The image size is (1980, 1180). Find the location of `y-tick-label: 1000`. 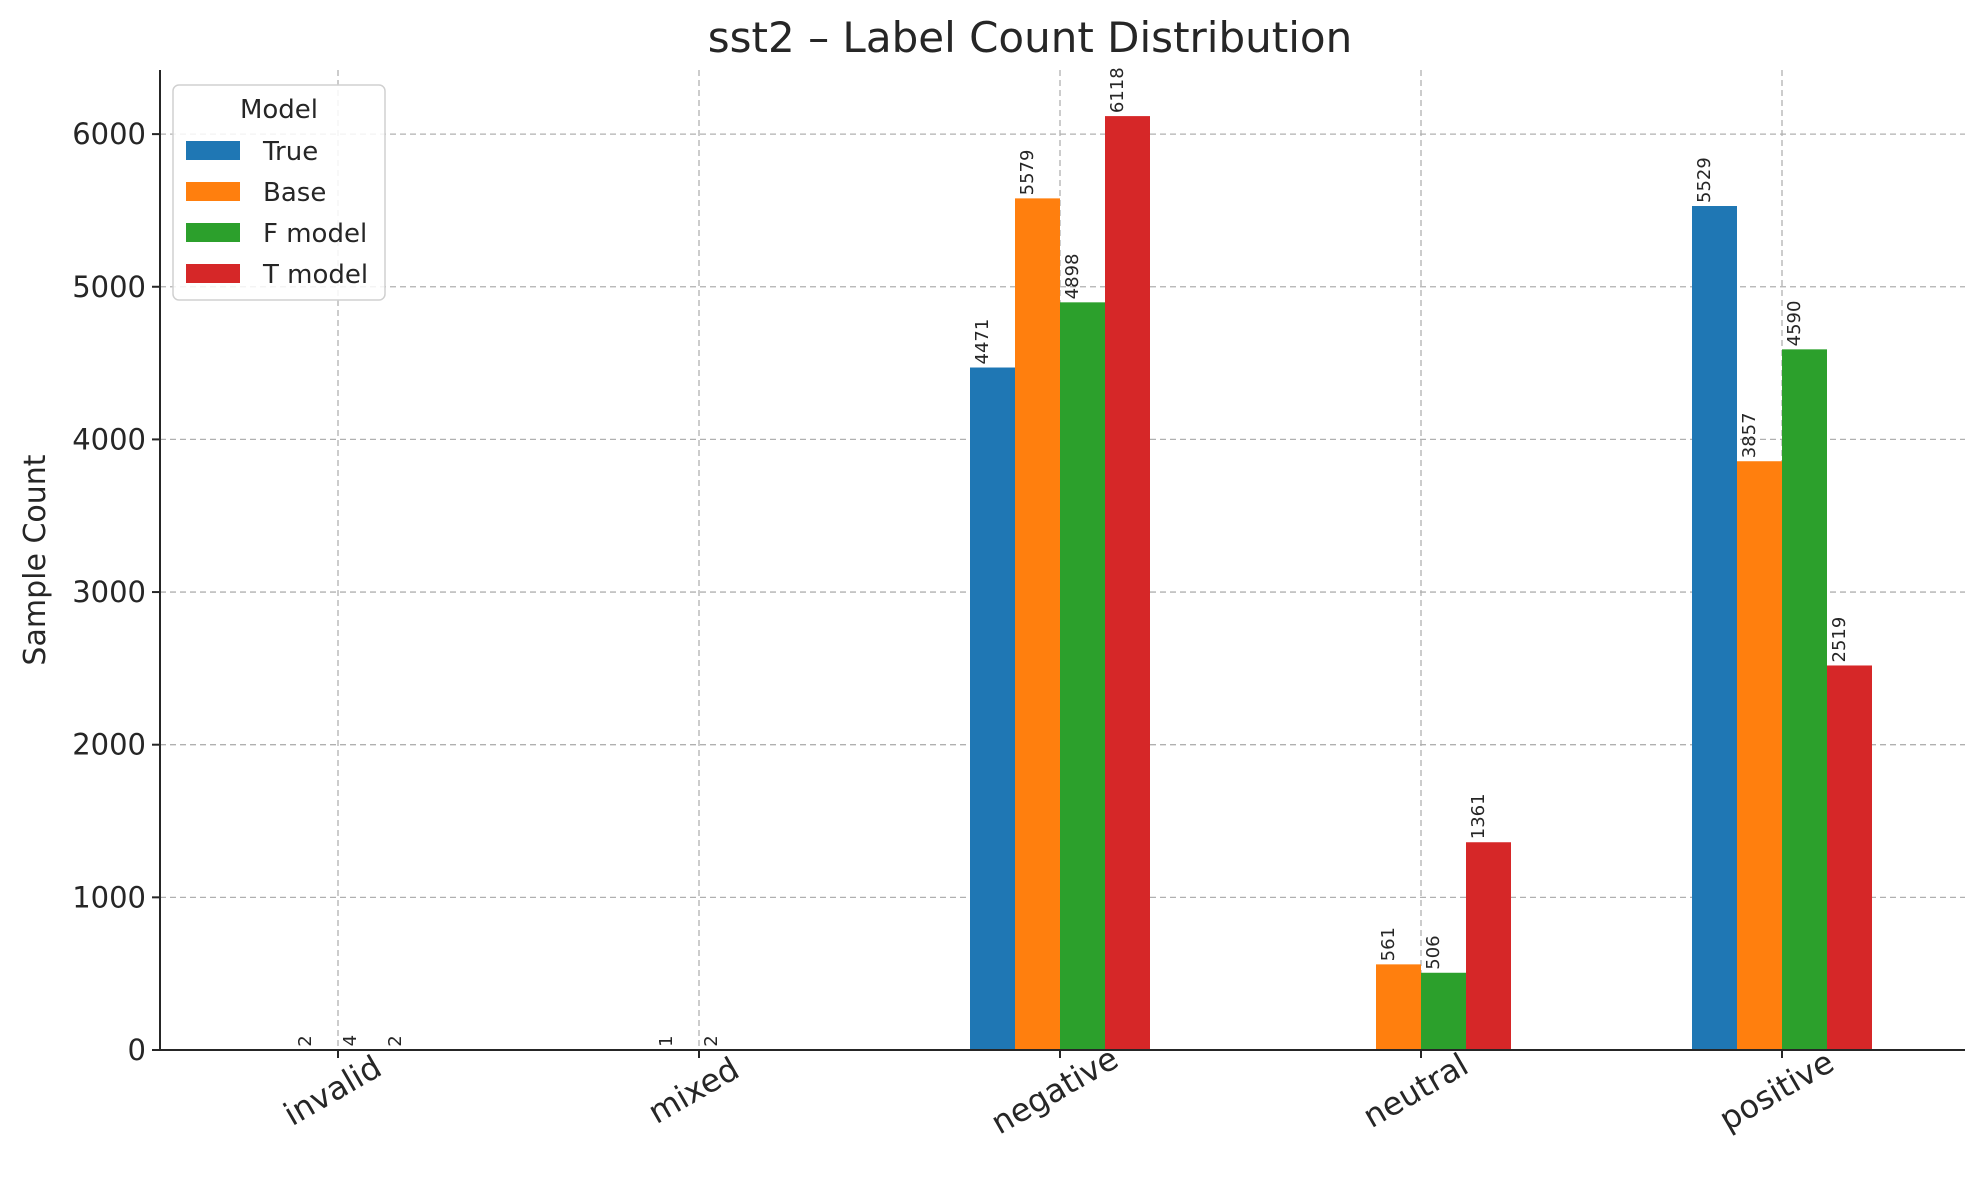

y-tick-label: 1000 is located at coordinates (109, 897).